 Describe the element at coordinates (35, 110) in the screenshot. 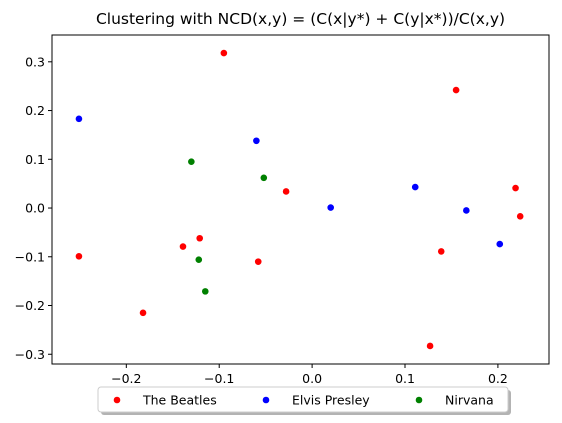

I see `y-tick-label: 0.2` at that location.